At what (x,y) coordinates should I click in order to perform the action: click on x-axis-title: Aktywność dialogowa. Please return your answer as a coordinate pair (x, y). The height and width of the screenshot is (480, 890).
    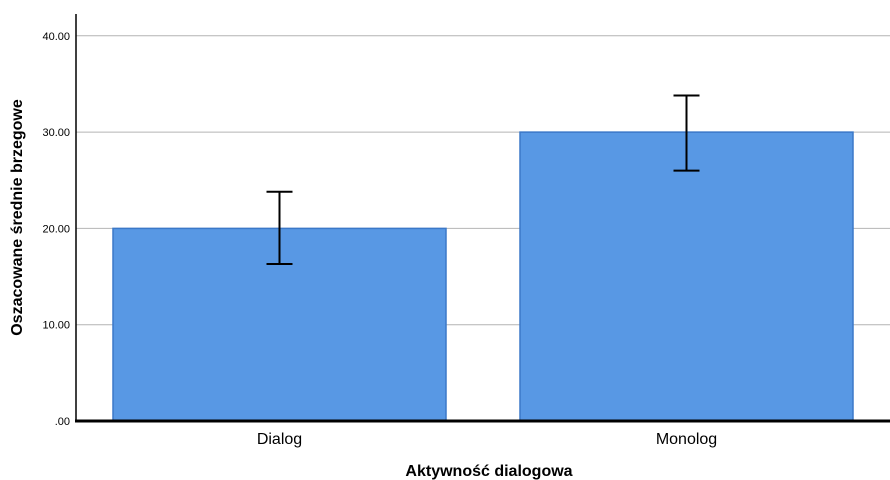
    Looking at the image, I should click on (488, 471).